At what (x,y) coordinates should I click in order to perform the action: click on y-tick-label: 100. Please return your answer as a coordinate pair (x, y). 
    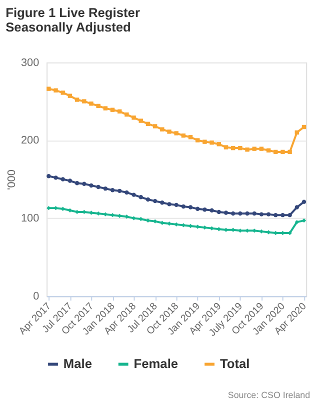
    Looking at the image, I should click on (30, 218).